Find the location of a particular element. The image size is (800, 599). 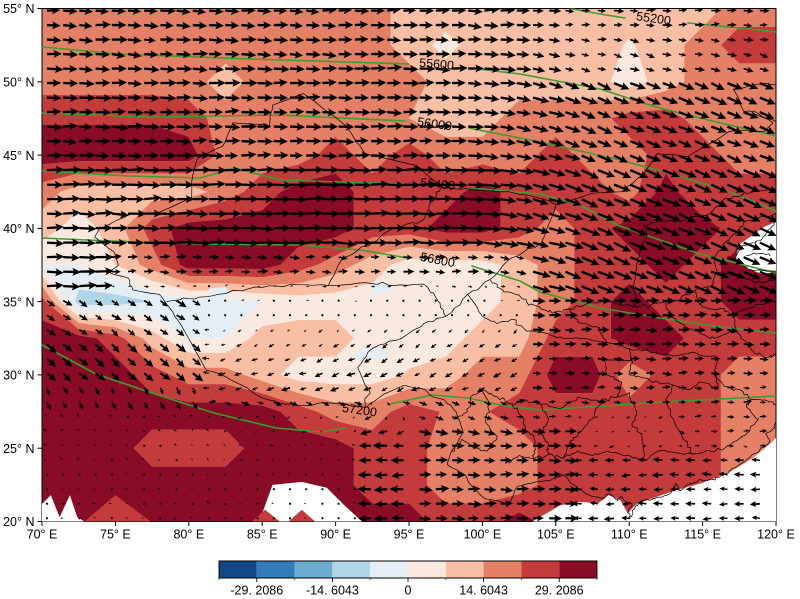

svg-text: 110° E is located at coordinates (629, 535).